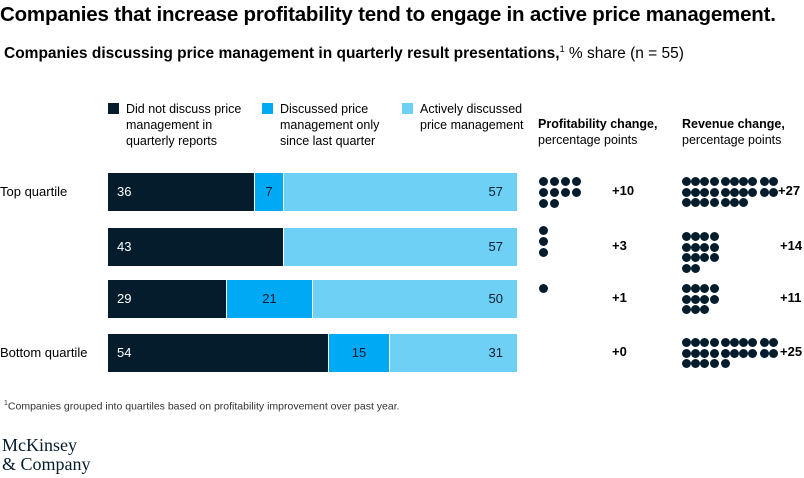  Describe the element at coordinates (6, 403) in the screenshot. I see `footnote-marker: 1` at that location.